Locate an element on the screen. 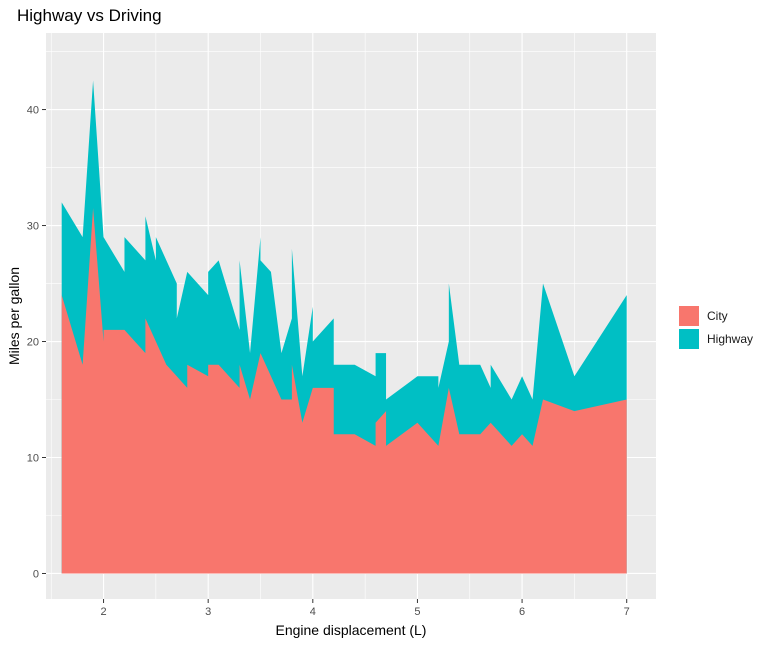 Image resolution: width=769 pixels, height=645 pixels. y-tick-label: 0 is located at coordinates (36, 574).